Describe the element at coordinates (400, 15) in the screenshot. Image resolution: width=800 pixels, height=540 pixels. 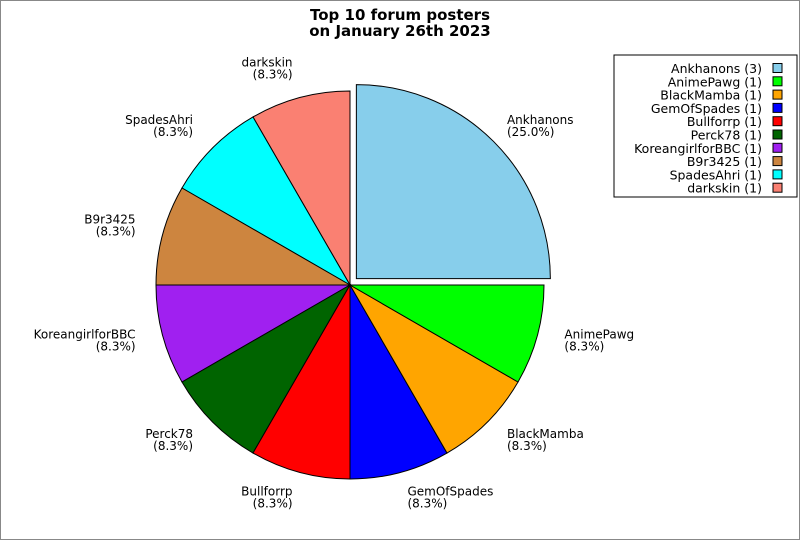
I see `chart-title-line-1: Top 10 forum posters` at that location.